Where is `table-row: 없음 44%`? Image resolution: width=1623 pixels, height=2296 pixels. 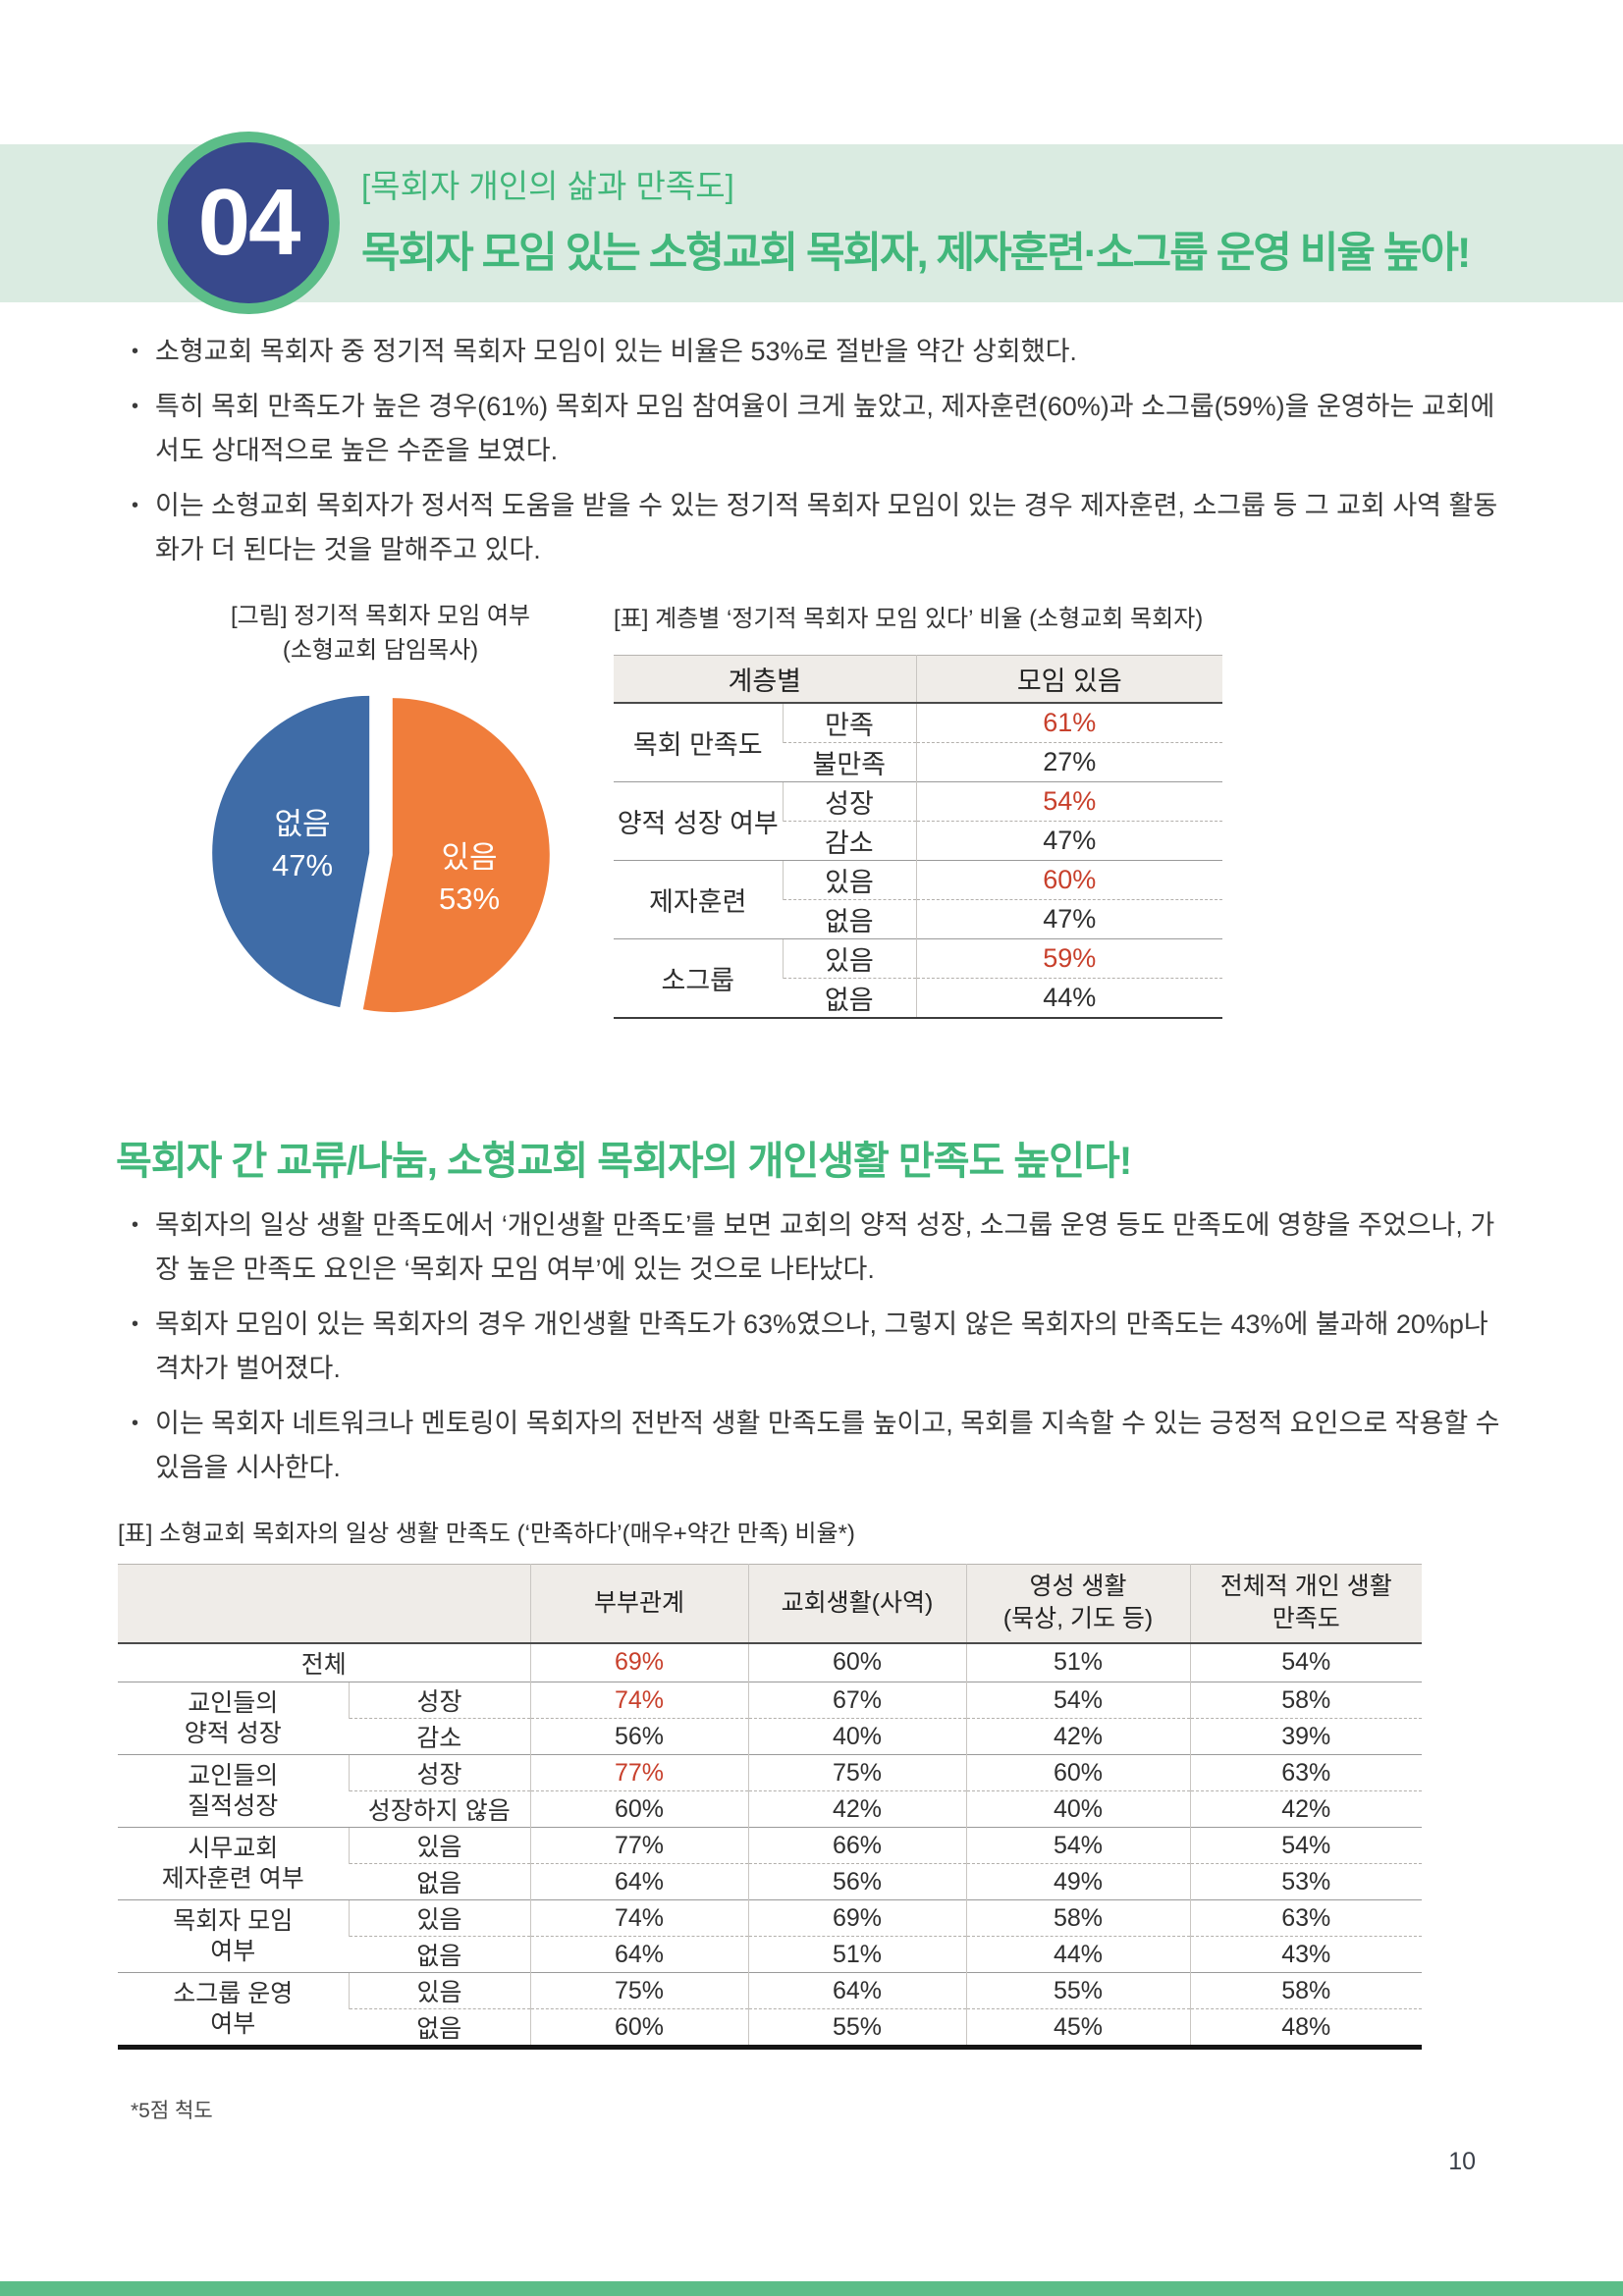
table-row: 없음 44% is located at coordinates (918, 998).